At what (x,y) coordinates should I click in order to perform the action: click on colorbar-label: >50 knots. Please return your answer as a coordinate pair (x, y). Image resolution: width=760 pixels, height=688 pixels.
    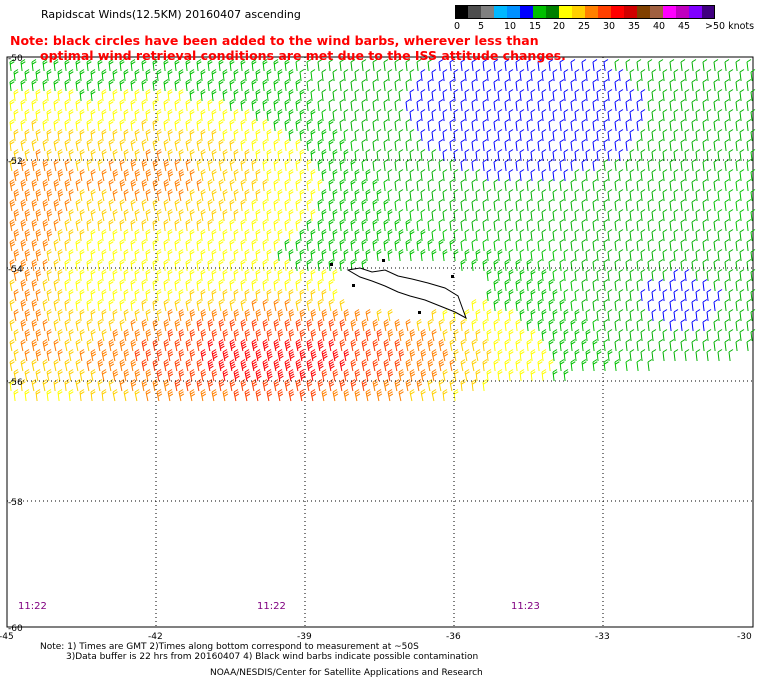
    Looking at the image, I should click on (730, 26).